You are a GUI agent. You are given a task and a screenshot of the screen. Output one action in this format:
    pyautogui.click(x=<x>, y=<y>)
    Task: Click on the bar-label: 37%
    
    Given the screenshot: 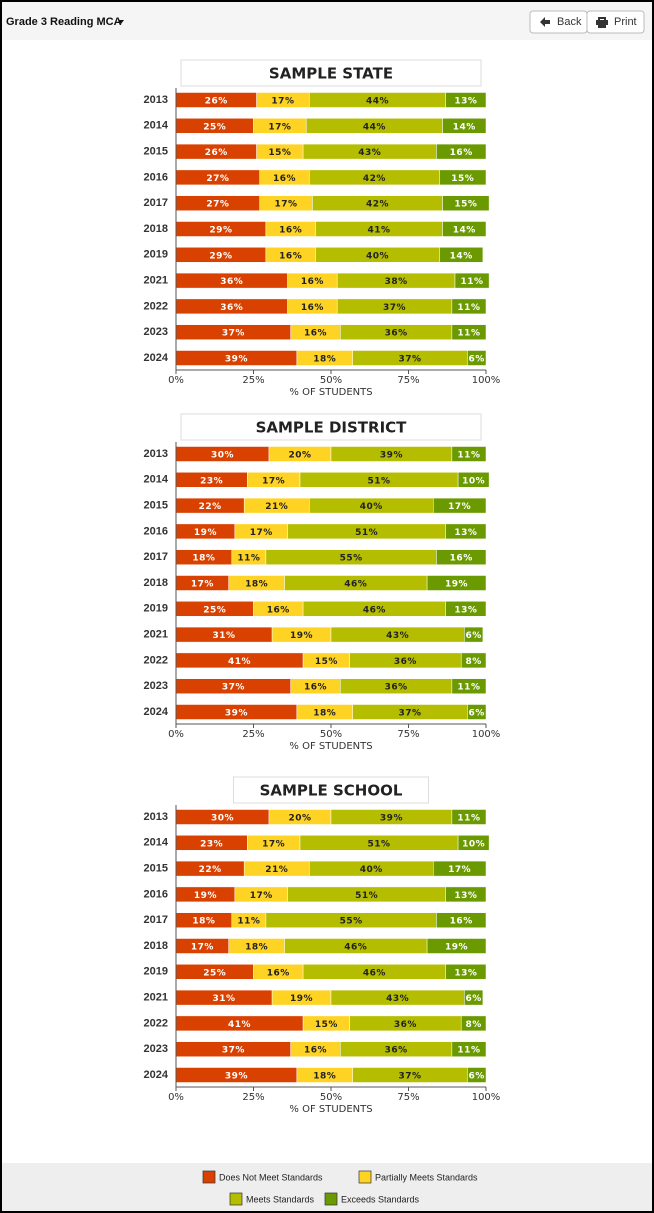 What is the action you would take?
    pyautogui.click(x=394, y=308)
    